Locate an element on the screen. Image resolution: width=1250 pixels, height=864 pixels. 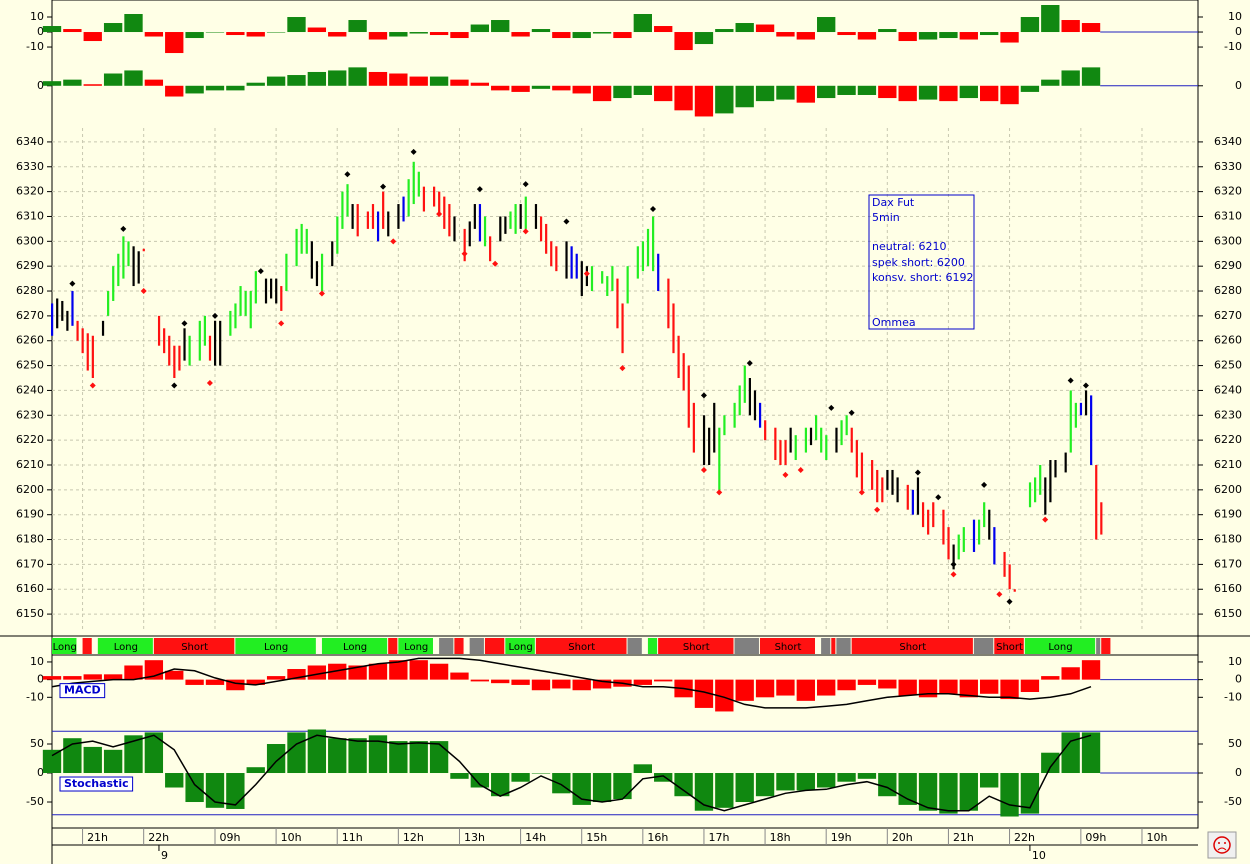
indicator-label-box is located at coordinates (82, 691).